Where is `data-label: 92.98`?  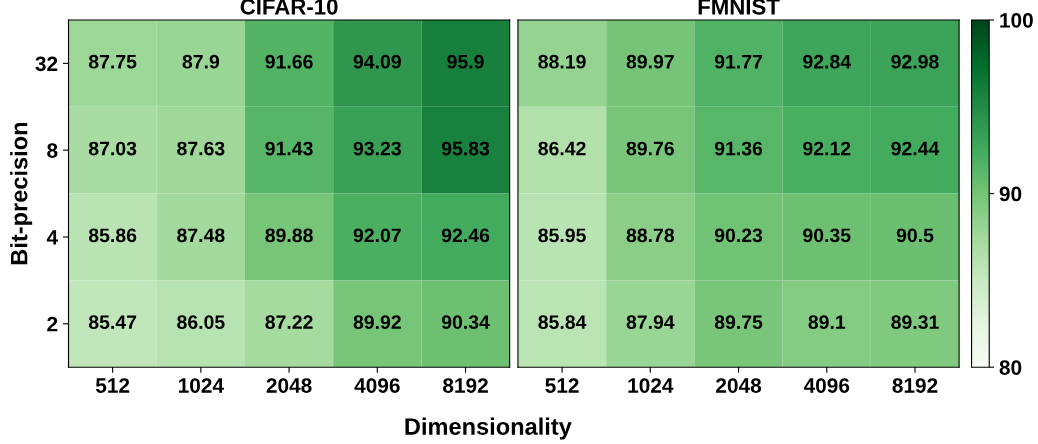
data-label: 92.98 is located at coordinates (915, 61).